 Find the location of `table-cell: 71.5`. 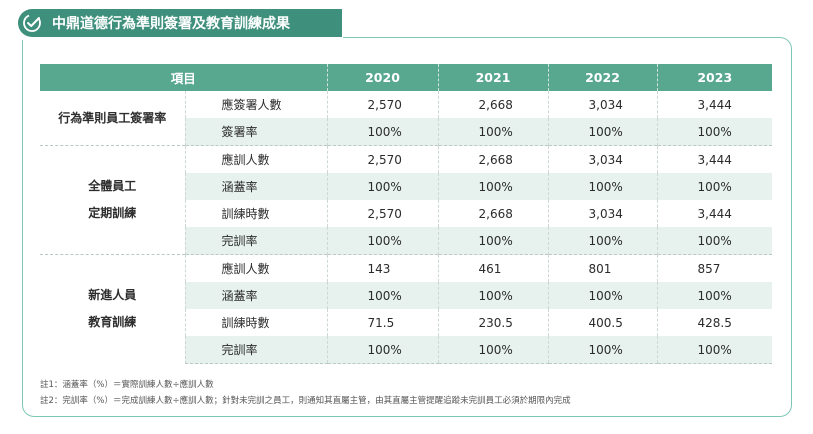

table-cell: 71.5 is located at coordinates (382, 322).